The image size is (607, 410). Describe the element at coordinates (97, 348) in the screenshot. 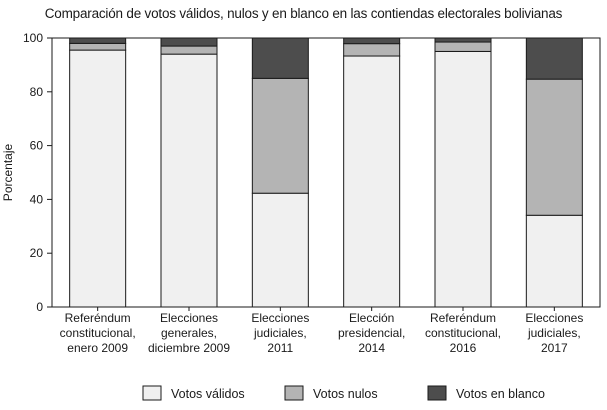

I see `x-tick-label-line: enero 2009` at that location.